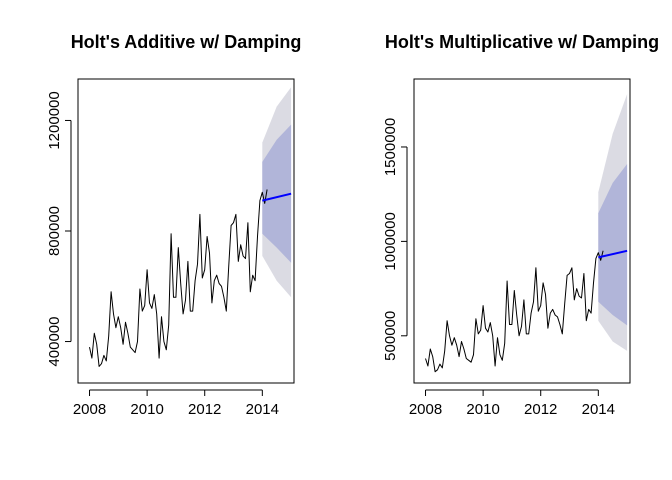  I want to click on y-tick-label: 1000000, so click(390, 241).